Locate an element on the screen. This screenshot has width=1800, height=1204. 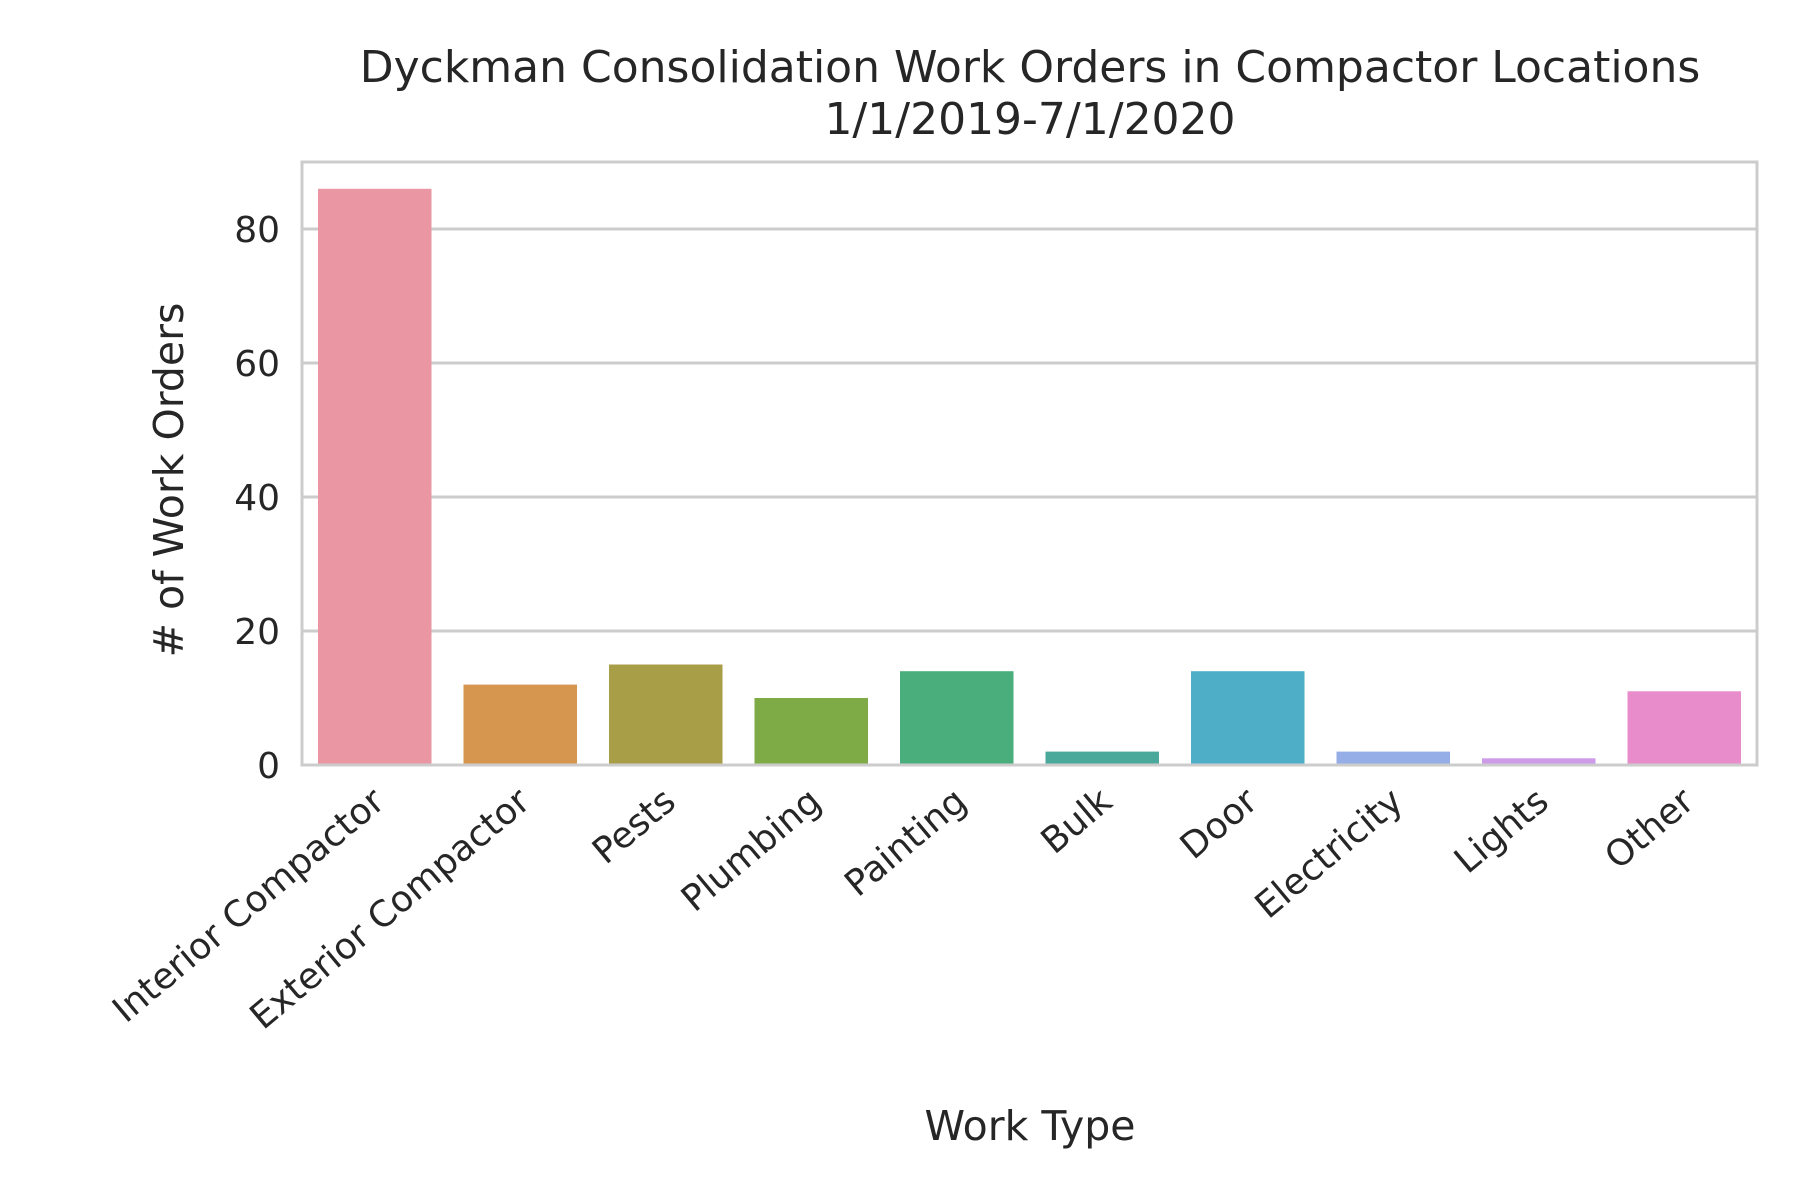
bar-plumbing is located at coordinates (811, 731).